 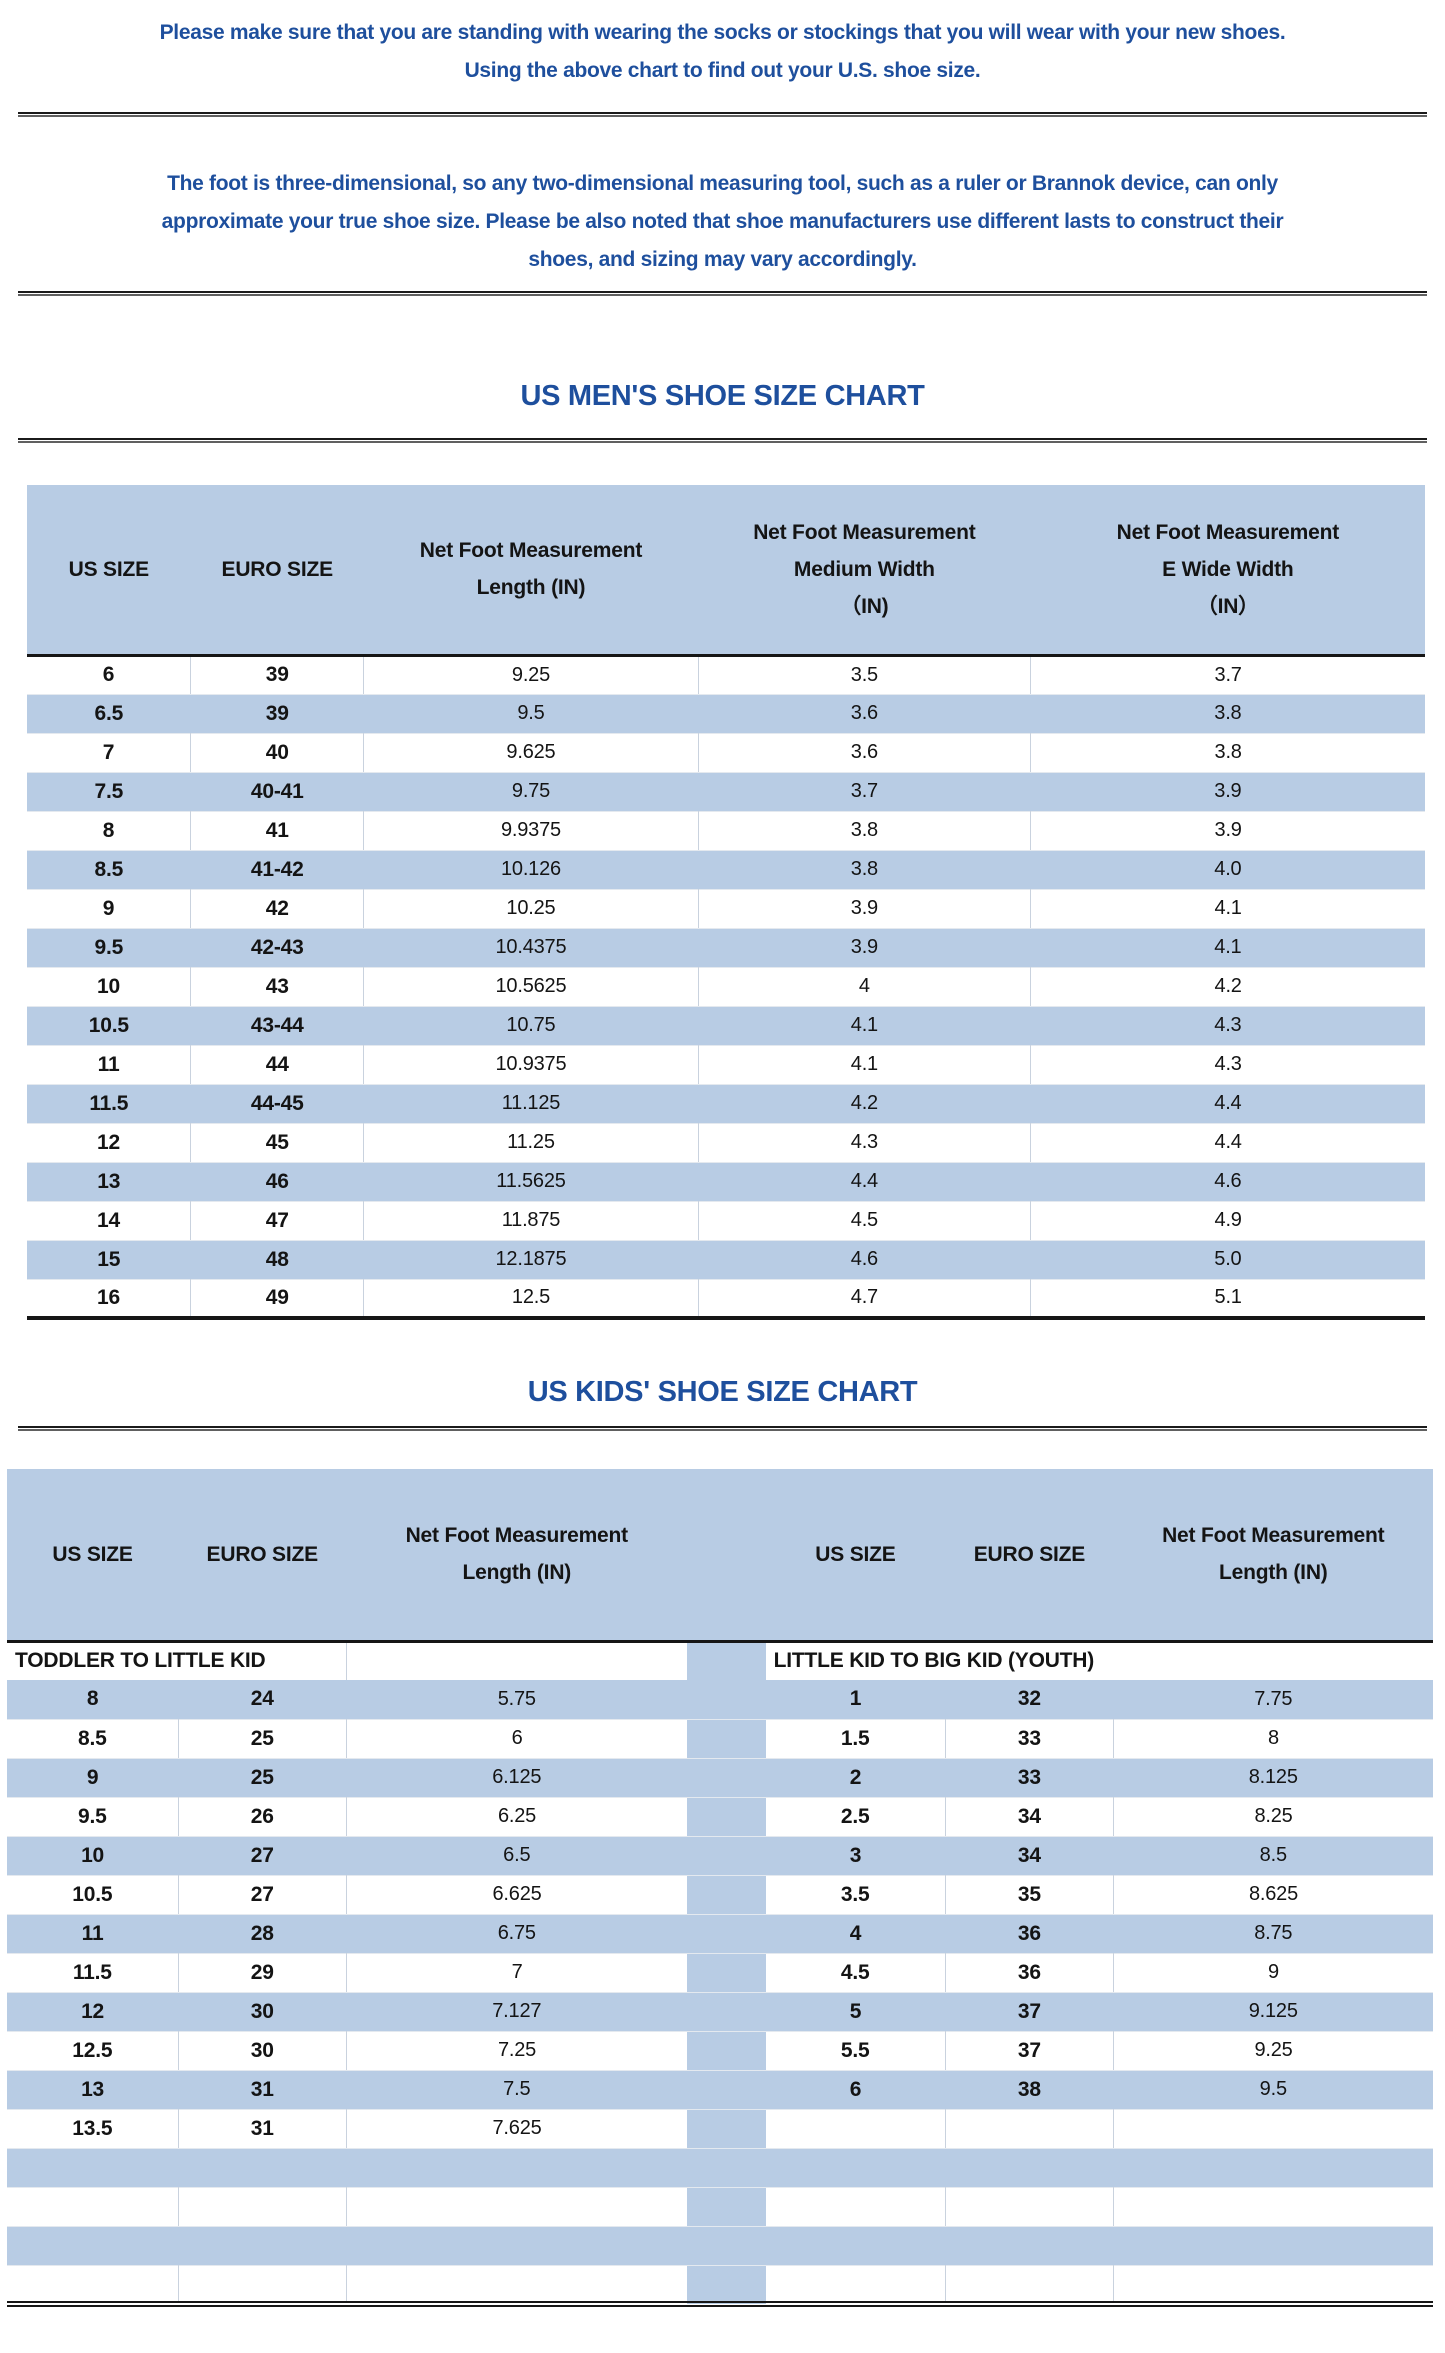 I want to click on table-row: 6 39 9.25 3.5 3.7, so click(x=726, y=674).